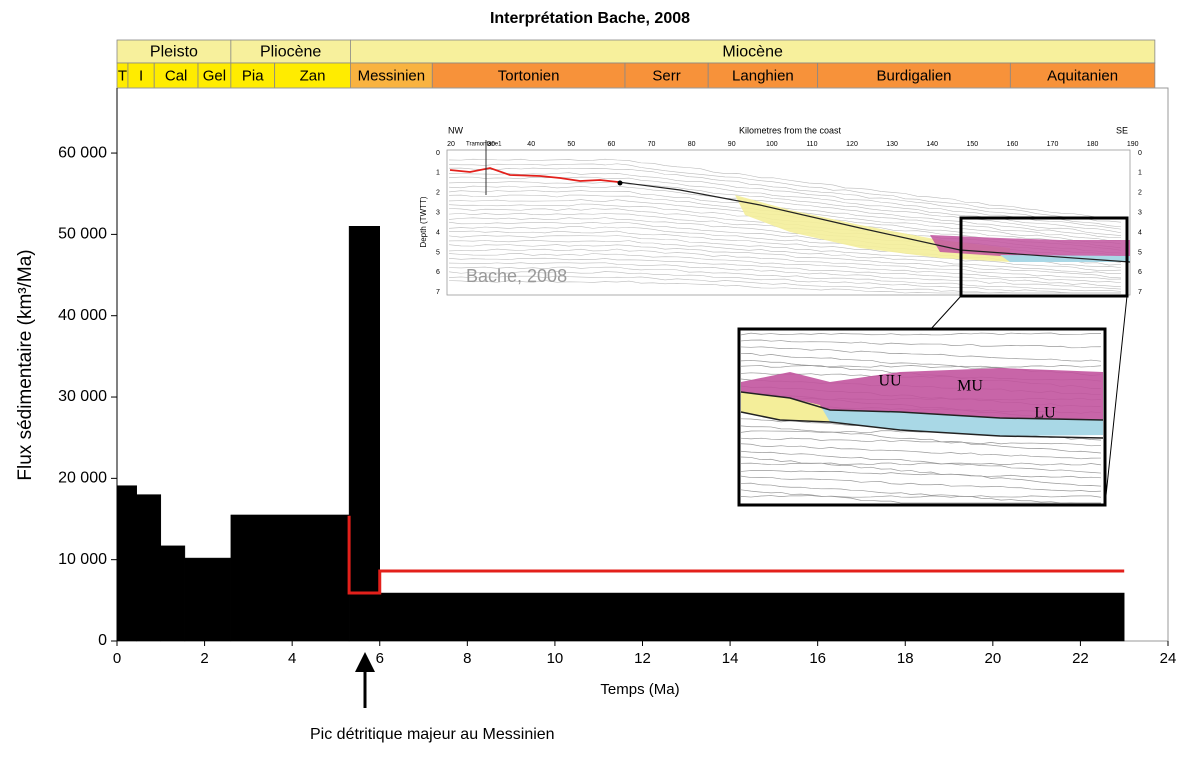 Image resolution: width=1182 pixels, height=758 pixels. I want to click on inset-km-label: 190, so click(1133, 144).